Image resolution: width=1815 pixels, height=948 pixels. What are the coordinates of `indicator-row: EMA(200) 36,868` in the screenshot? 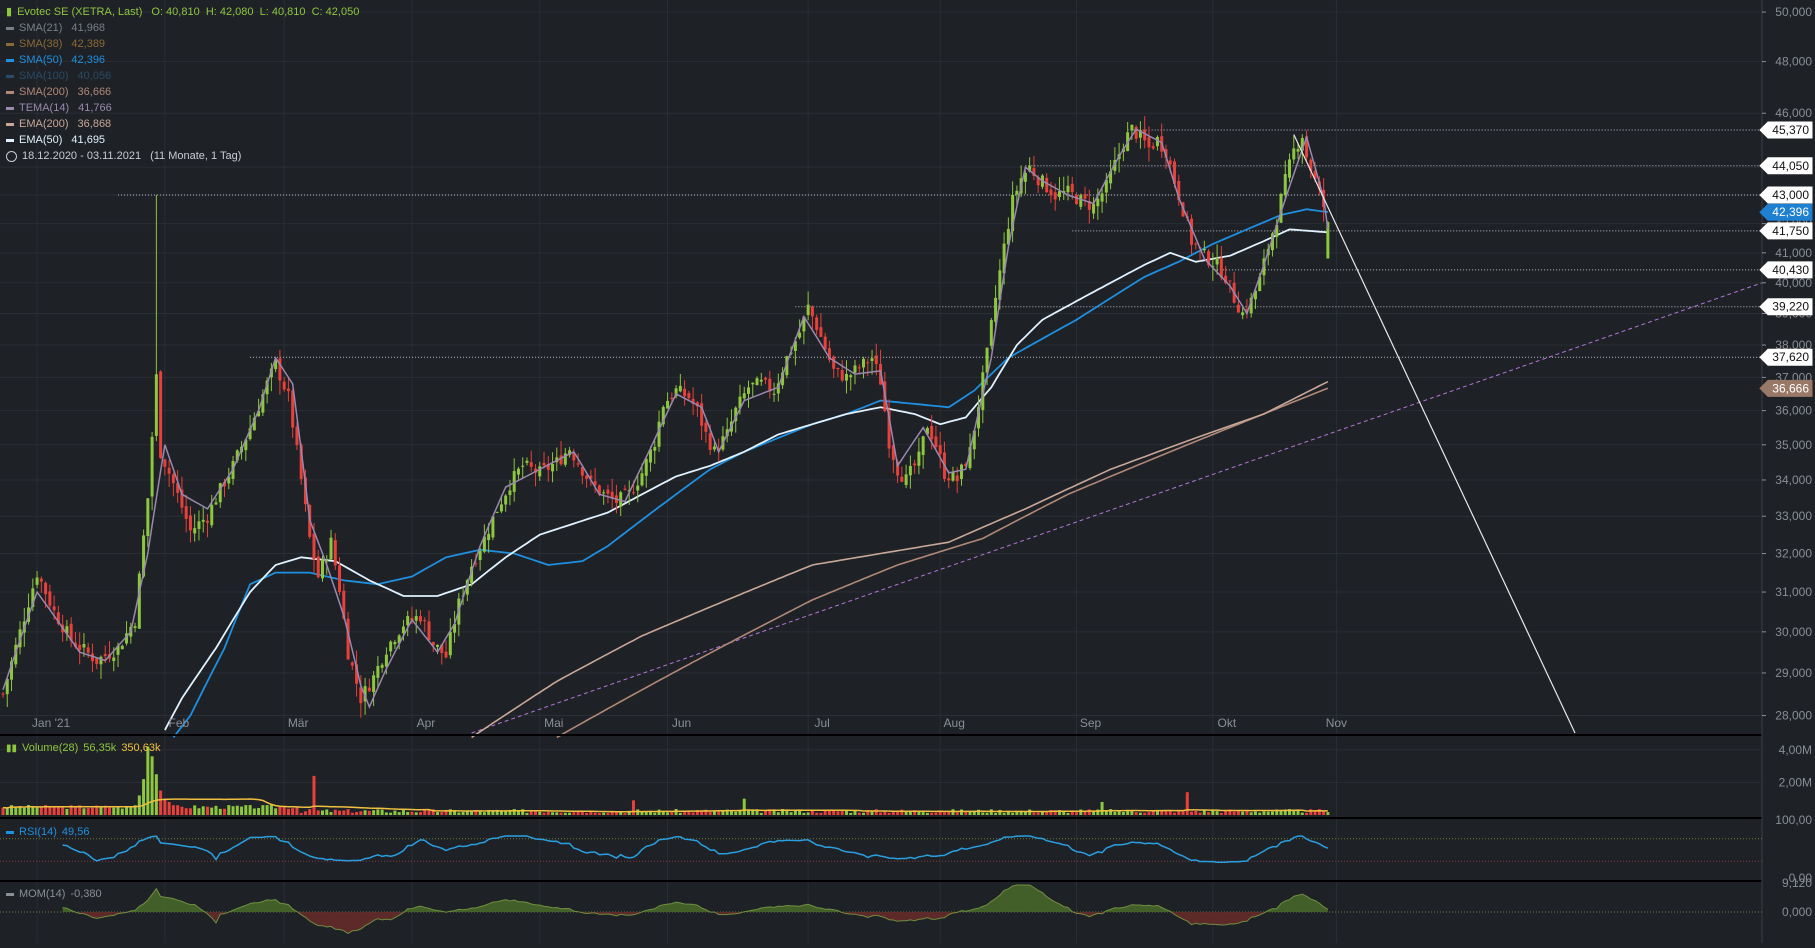 It's located at (182, 124).